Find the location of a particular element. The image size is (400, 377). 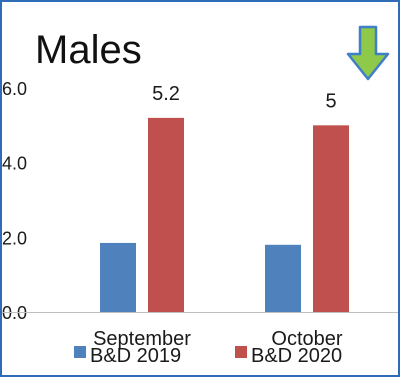

legend-label: B&D 2019 is located at coordinates (135, 356).